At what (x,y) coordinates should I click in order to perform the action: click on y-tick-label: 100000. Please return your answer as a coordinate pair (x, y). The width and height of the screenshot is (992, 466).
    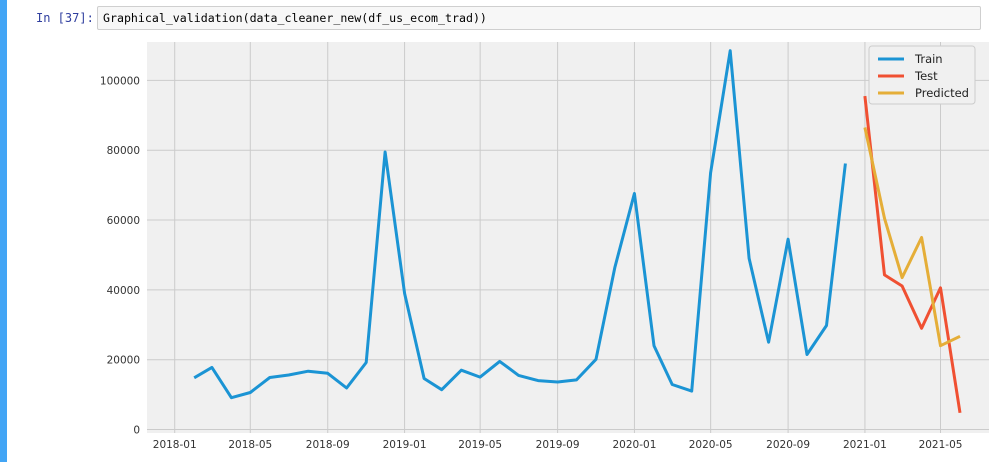
    Looking at the image, I should click on (120, 81).